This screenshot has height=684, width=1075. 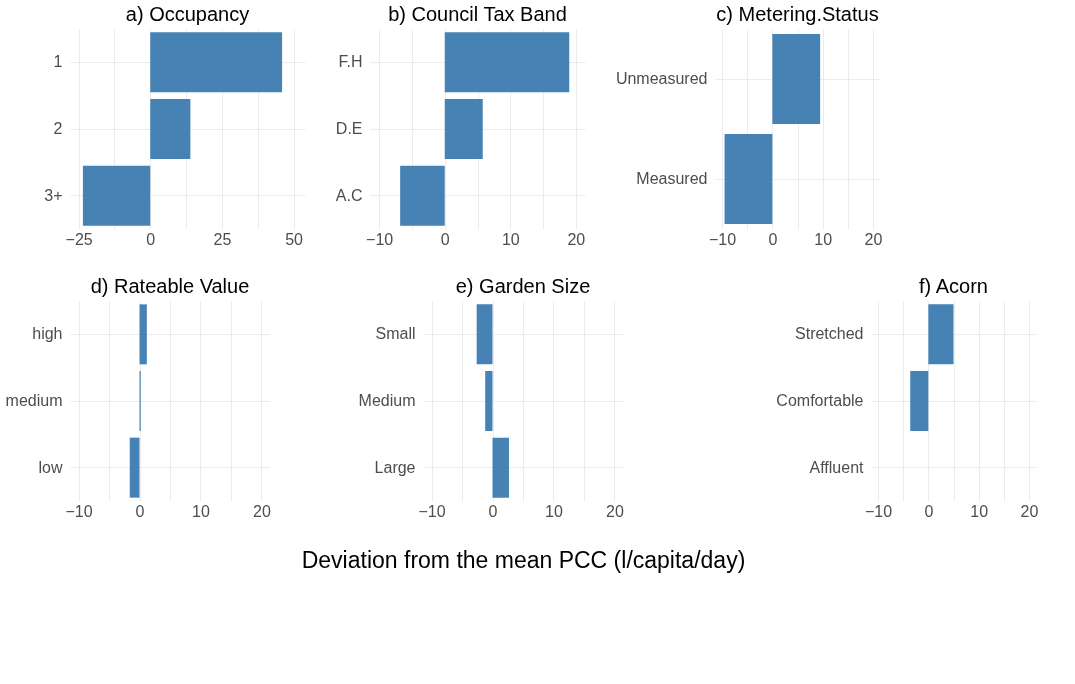 I want to click on chart-title: e) Garden Size, so click(x=523, y=286).